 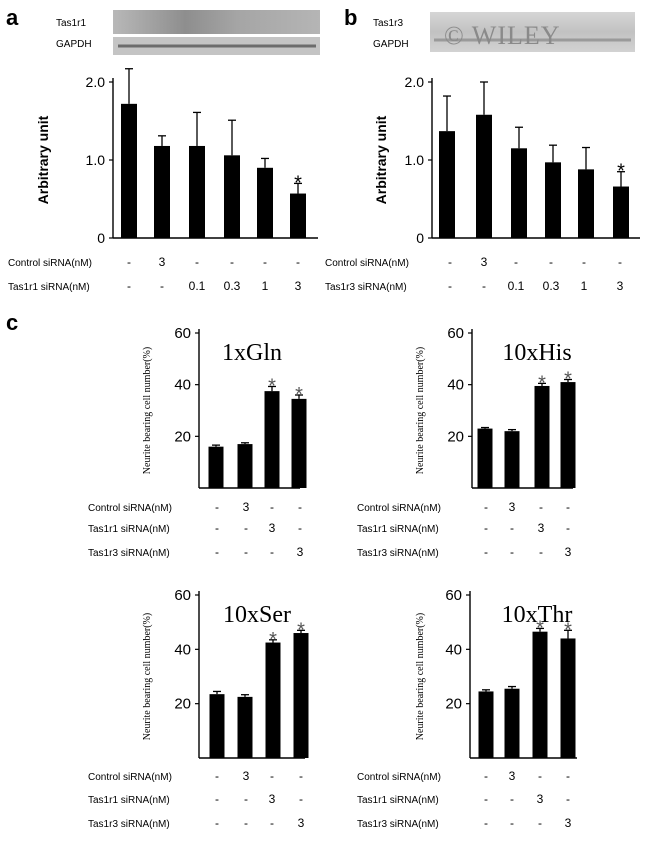 What do you see at coordinates (504, 32) in the screenshot?
I see `blot-b: Tas1r3 GAPDH © WILEY` at bounding box center [504, 32].